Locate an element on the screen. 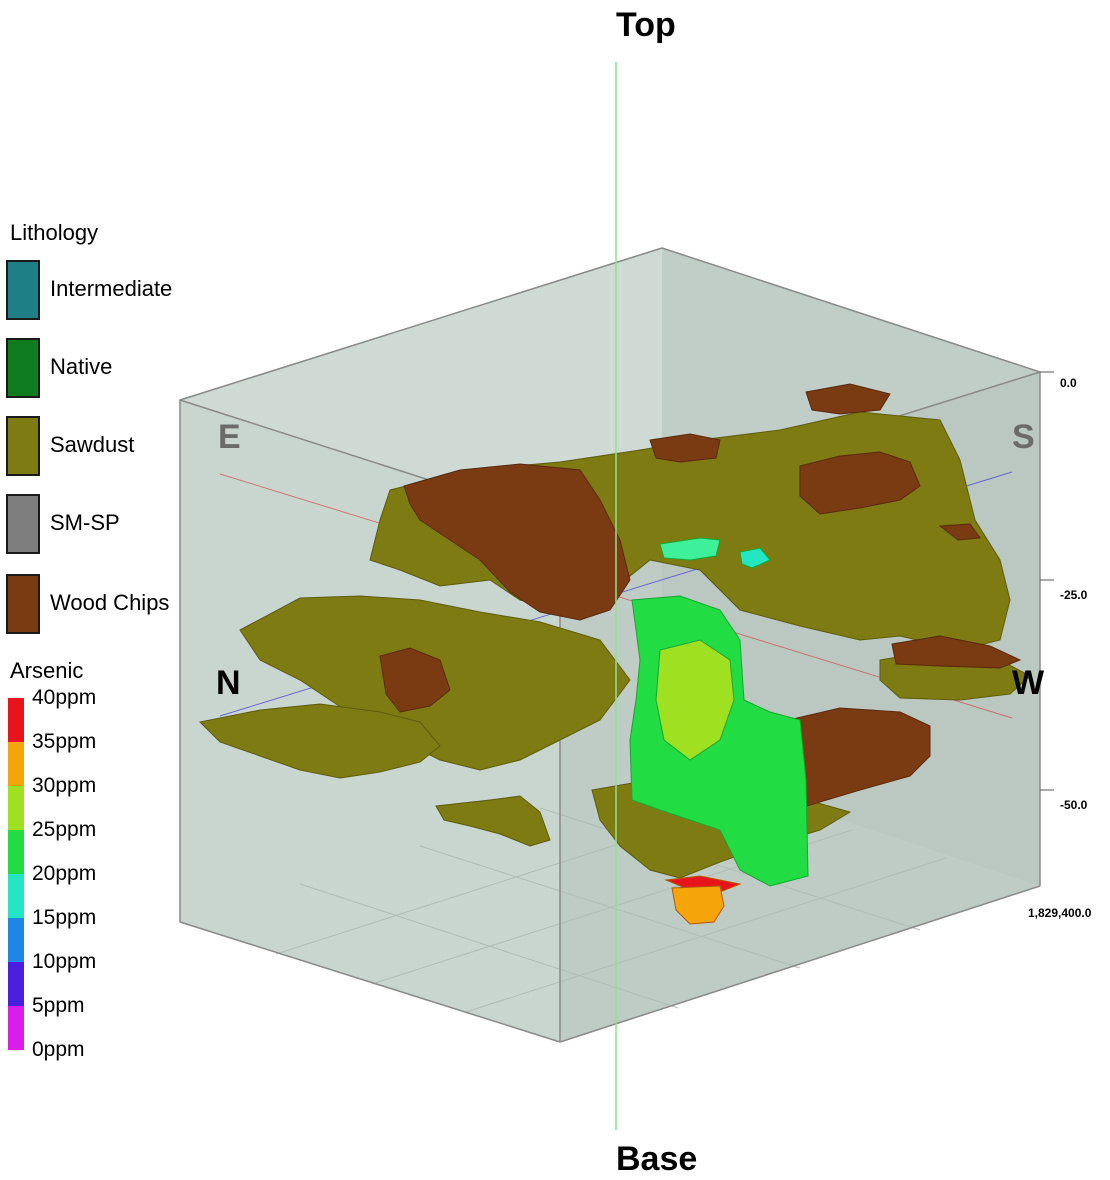  compass-west-label: W is located at coordinates (1028, 683).